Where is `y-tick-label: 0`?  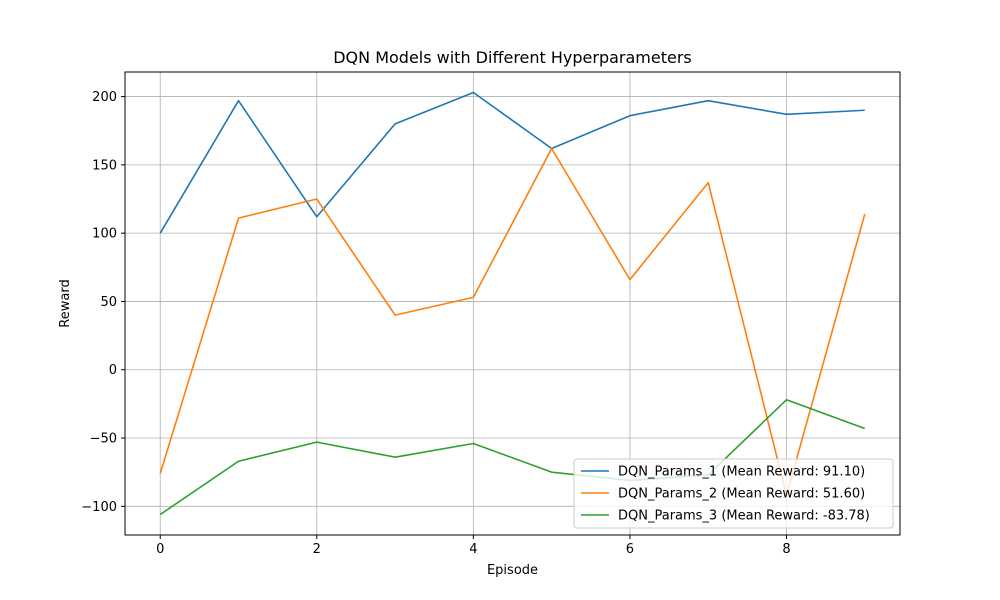
y-tick-label: 0 is located at coordinates (113, 370).